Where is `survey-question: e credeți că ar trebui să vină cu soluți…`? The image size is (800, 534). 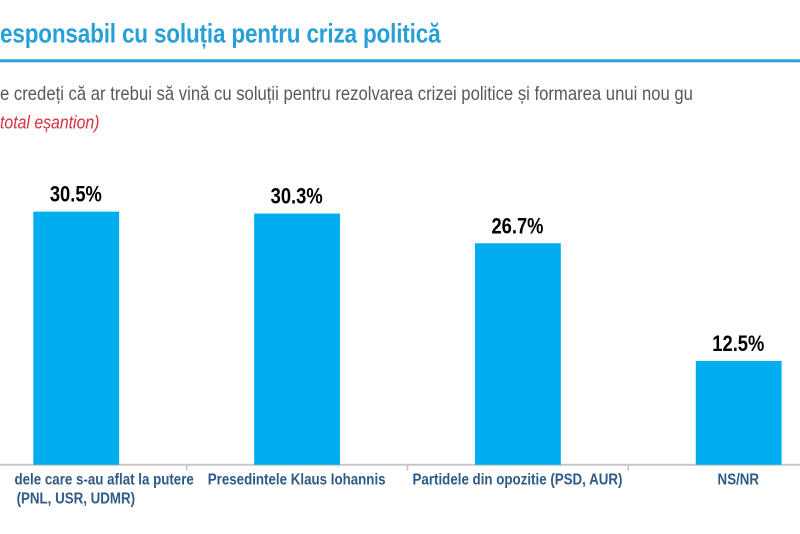
survey-question: e credeți că ar trebui să vină cu soluți… is located at coordinates (346, 94).